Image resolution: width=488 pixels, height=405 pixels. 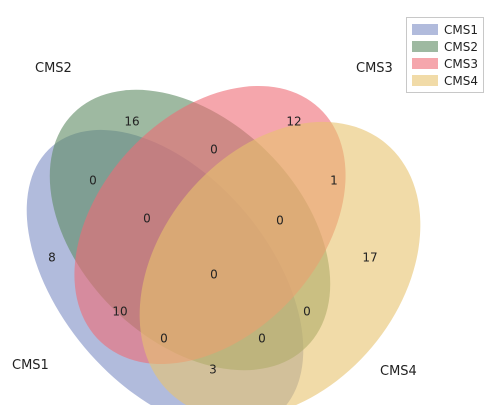 What do you see at coordinates (147, 219) in the screenshot?
I see `region-cms1-cms2-cms3: 0` at bounding box center [147, 219].